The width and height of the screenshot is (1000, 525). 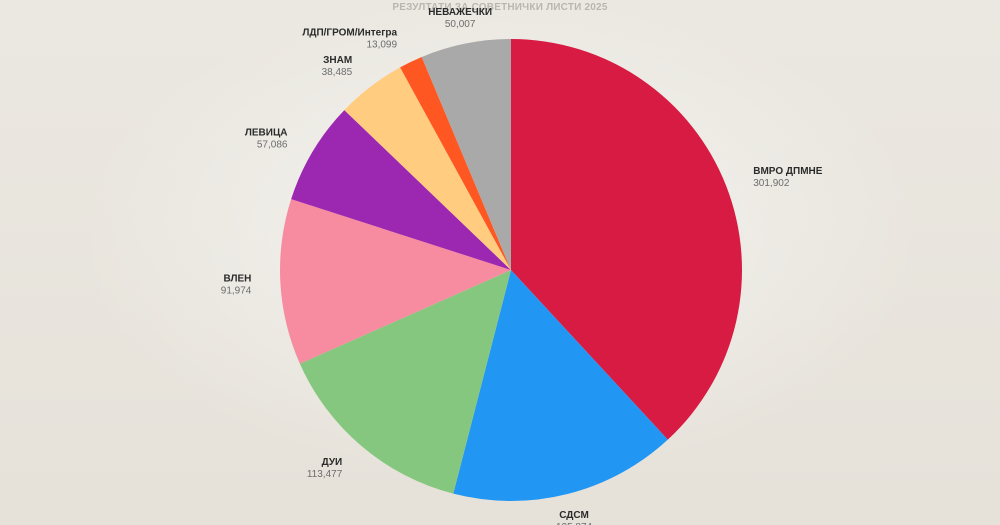 What do you see at coordinates (237, 279) in the screenshot?
I see `slice-label-name-3: ВЛЕН` at bounding box center [237, 279].